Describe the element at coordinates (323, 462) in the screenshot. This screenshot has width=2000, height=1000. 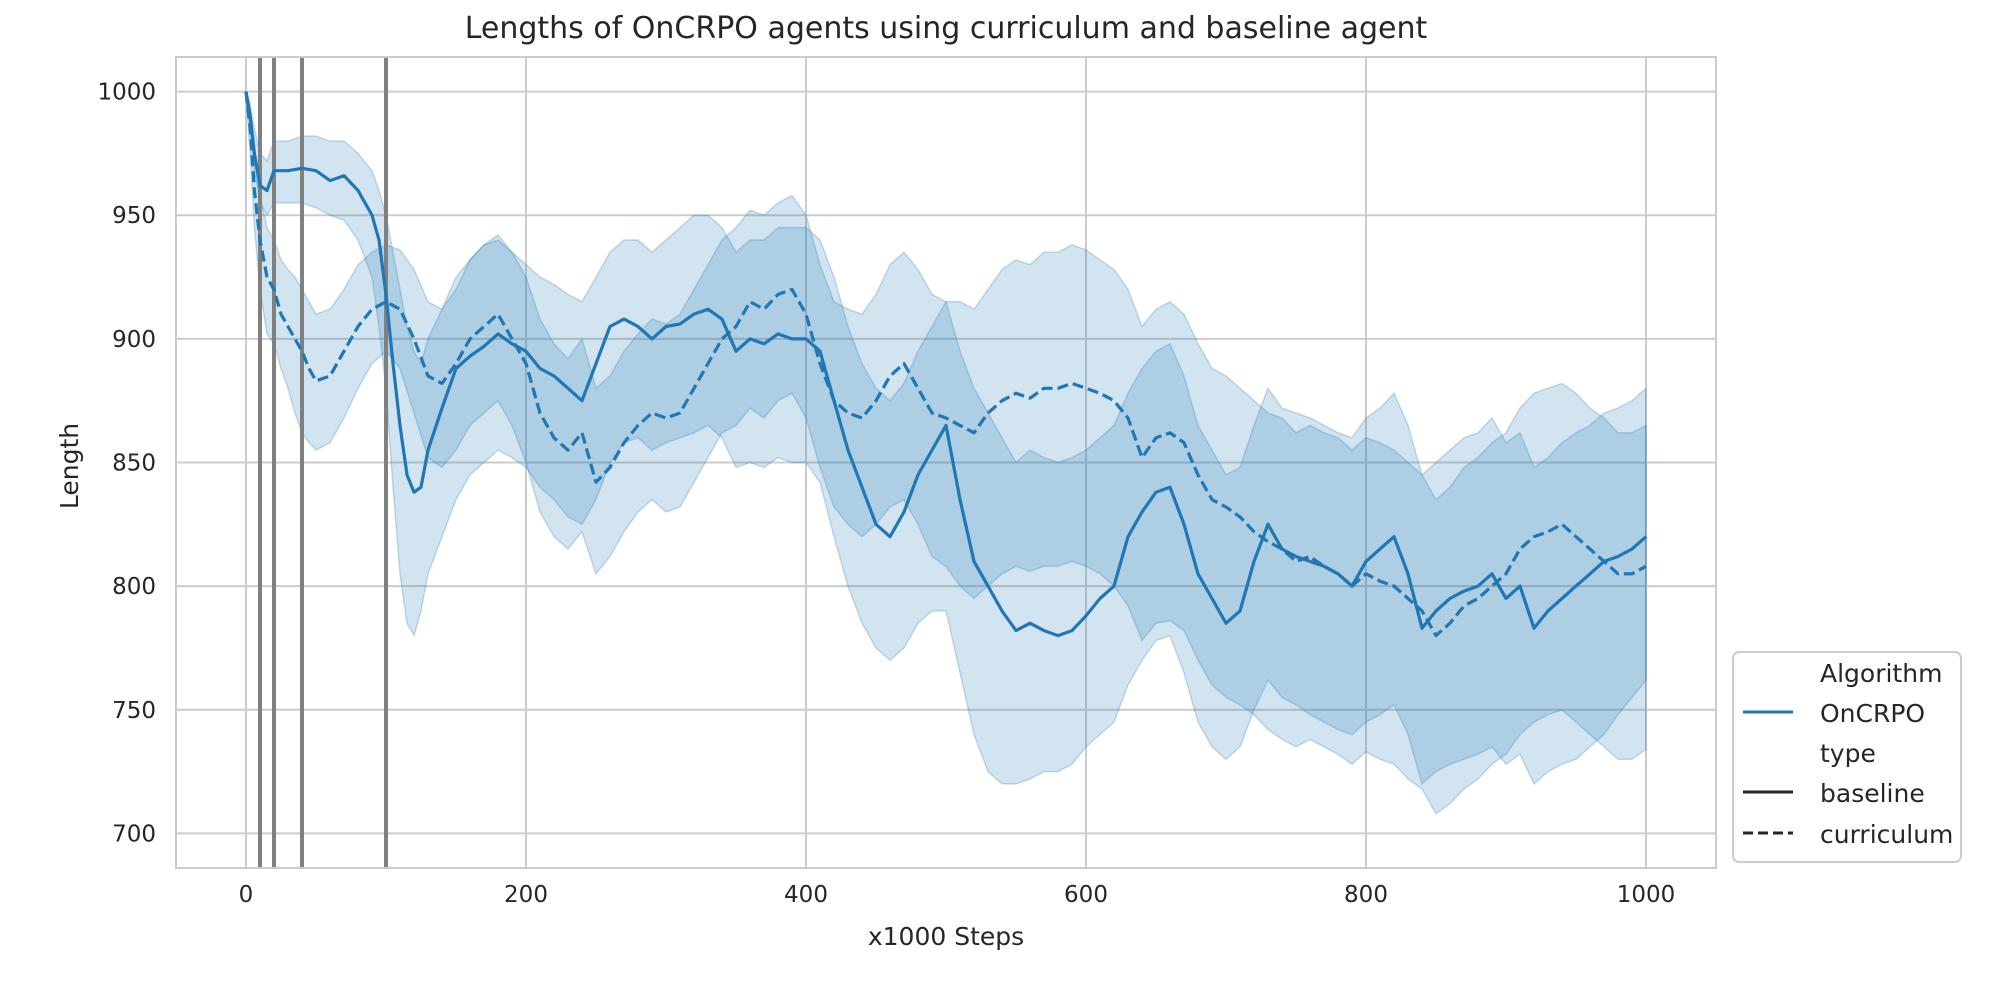
I see `curriculum-markers` at that location.